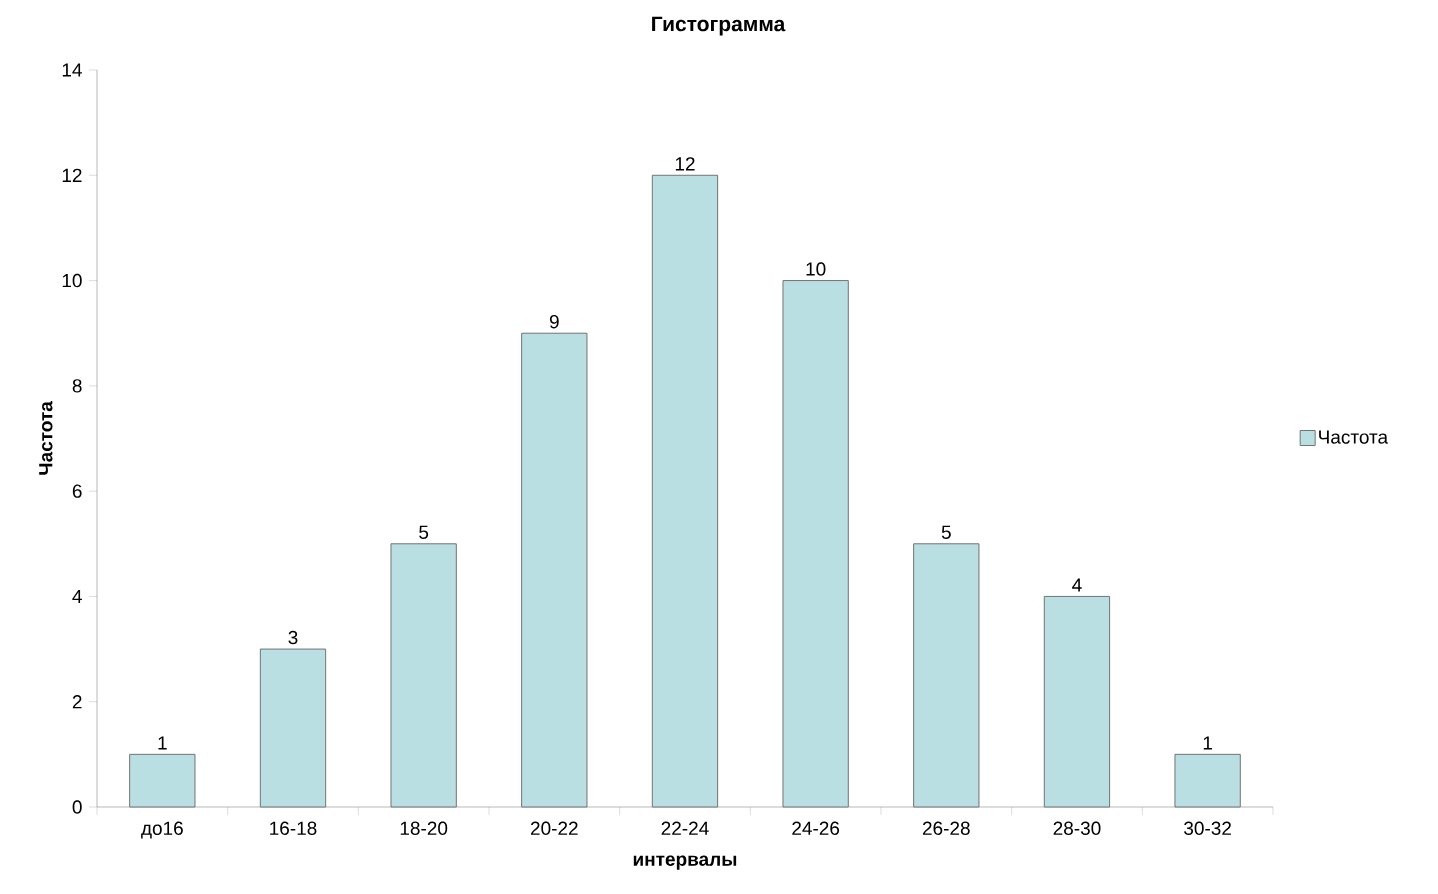 The width and height of the screenshot is (1438, 894). What do you see at coordinates (816, 828) in the screenshot?
I see `x-tick-label: 24-26` at bounding box center [816, 828].